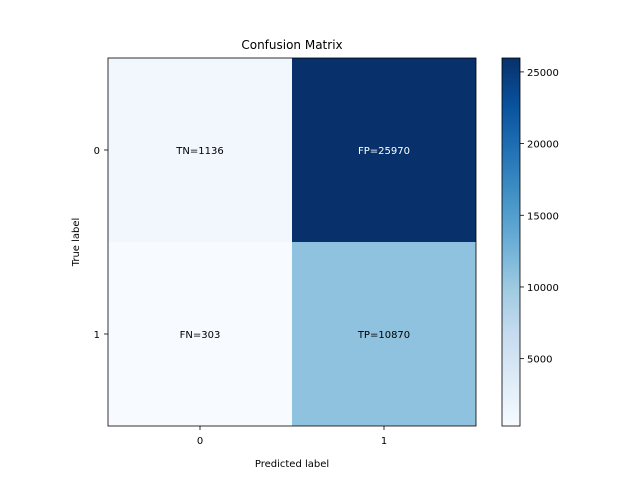 This screenshot has height=484, width=640. I want to click on colorbar-tick-label: 5000, so click(539, 360).